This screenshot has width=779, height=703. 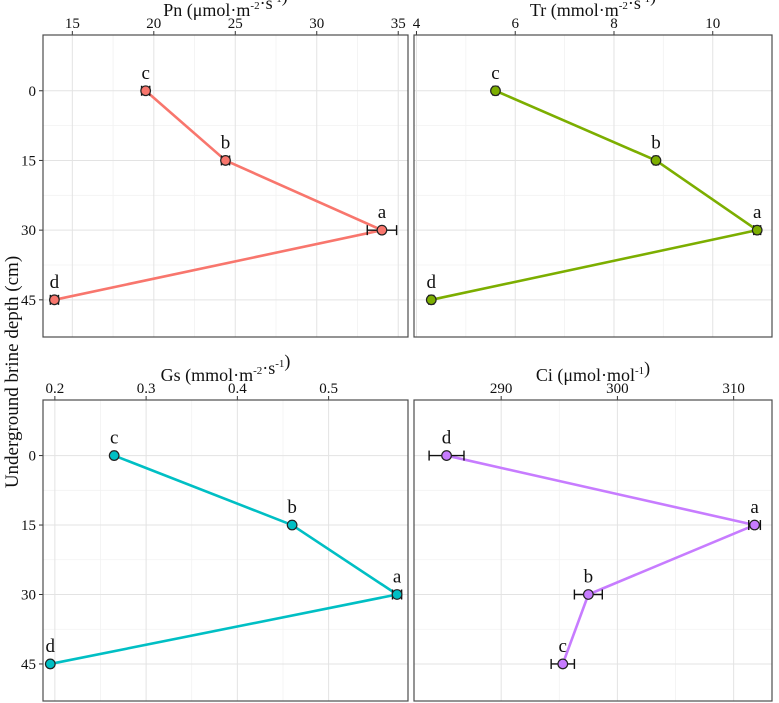 What do you see at coordinates (617, 389) in the screenshot?
I see `x-tick-label: 300` at bounding box center [617, 389].